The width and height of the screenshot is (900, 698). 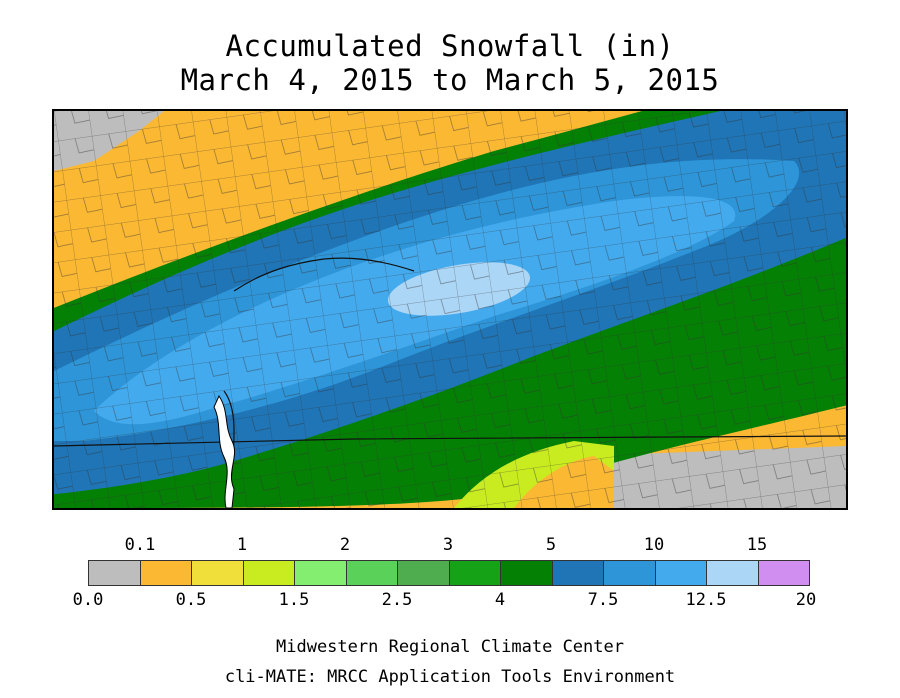 I want to click on legend-top-label: 10, so click(x=654, y=545).